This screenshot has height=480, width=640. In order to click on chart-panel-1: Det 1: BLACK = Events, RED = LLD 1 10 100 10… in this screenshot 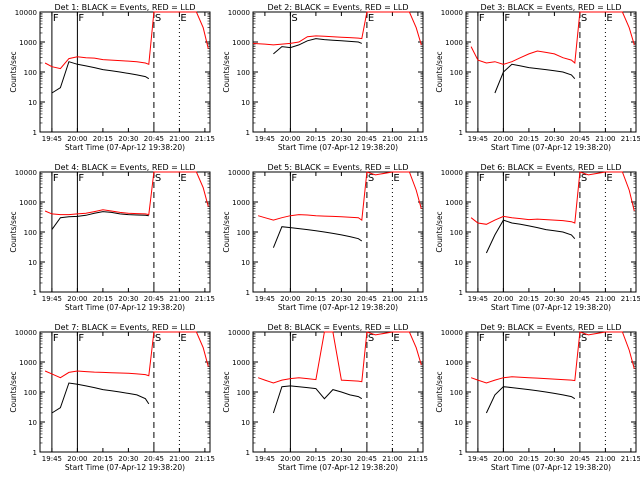, I will do `click(112, 77)`.